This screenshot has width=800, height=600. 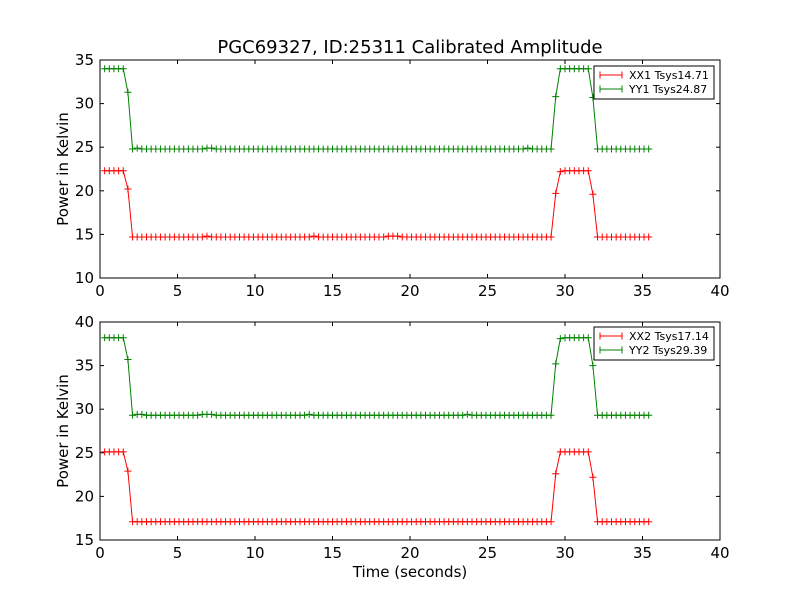 What do you see at coordinates (409, 47) in the screenshot?
I see `chart-title: PGC69327, ID:25311 Calibrated Amplitude` at bounding box center [409, 47].